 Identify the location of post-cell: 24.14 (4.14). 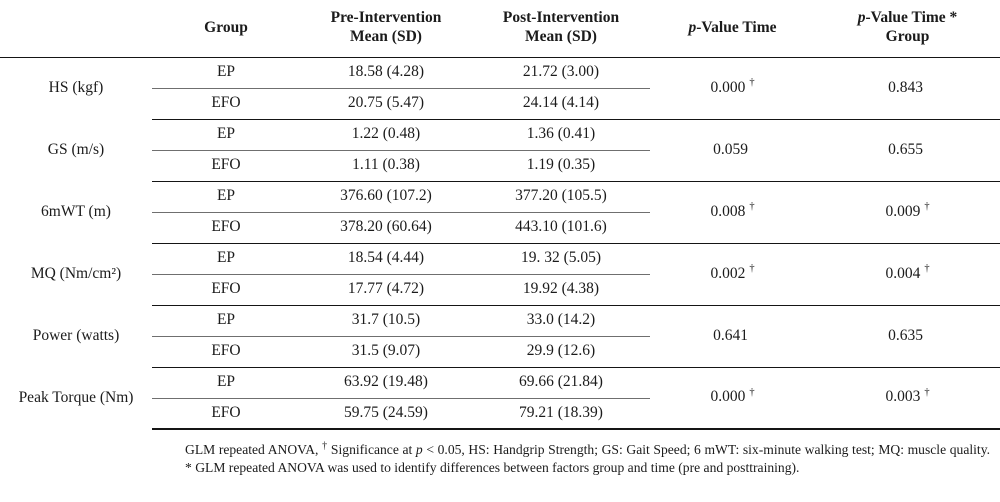
(561, 104).